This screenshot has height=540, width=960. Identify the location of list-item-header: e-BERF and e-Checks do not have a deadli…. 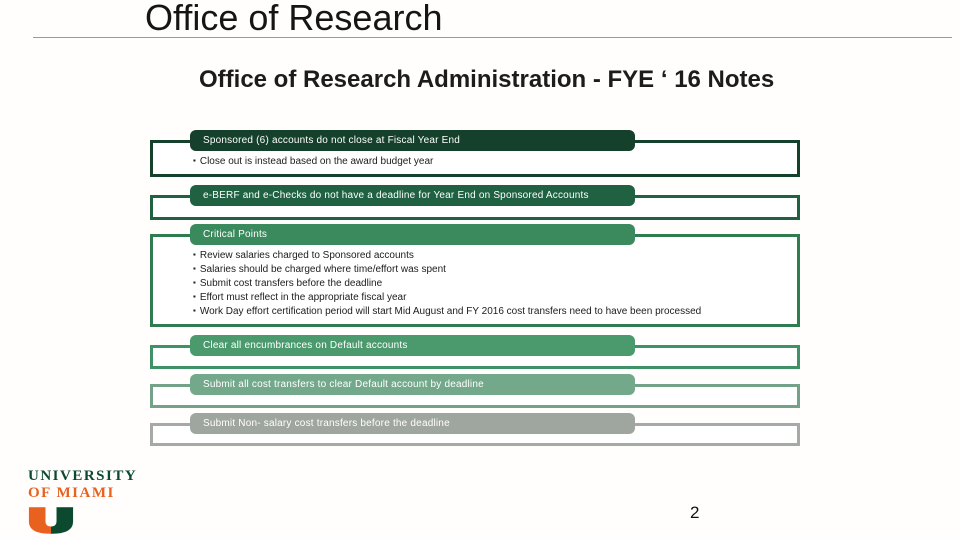
(412, 195).